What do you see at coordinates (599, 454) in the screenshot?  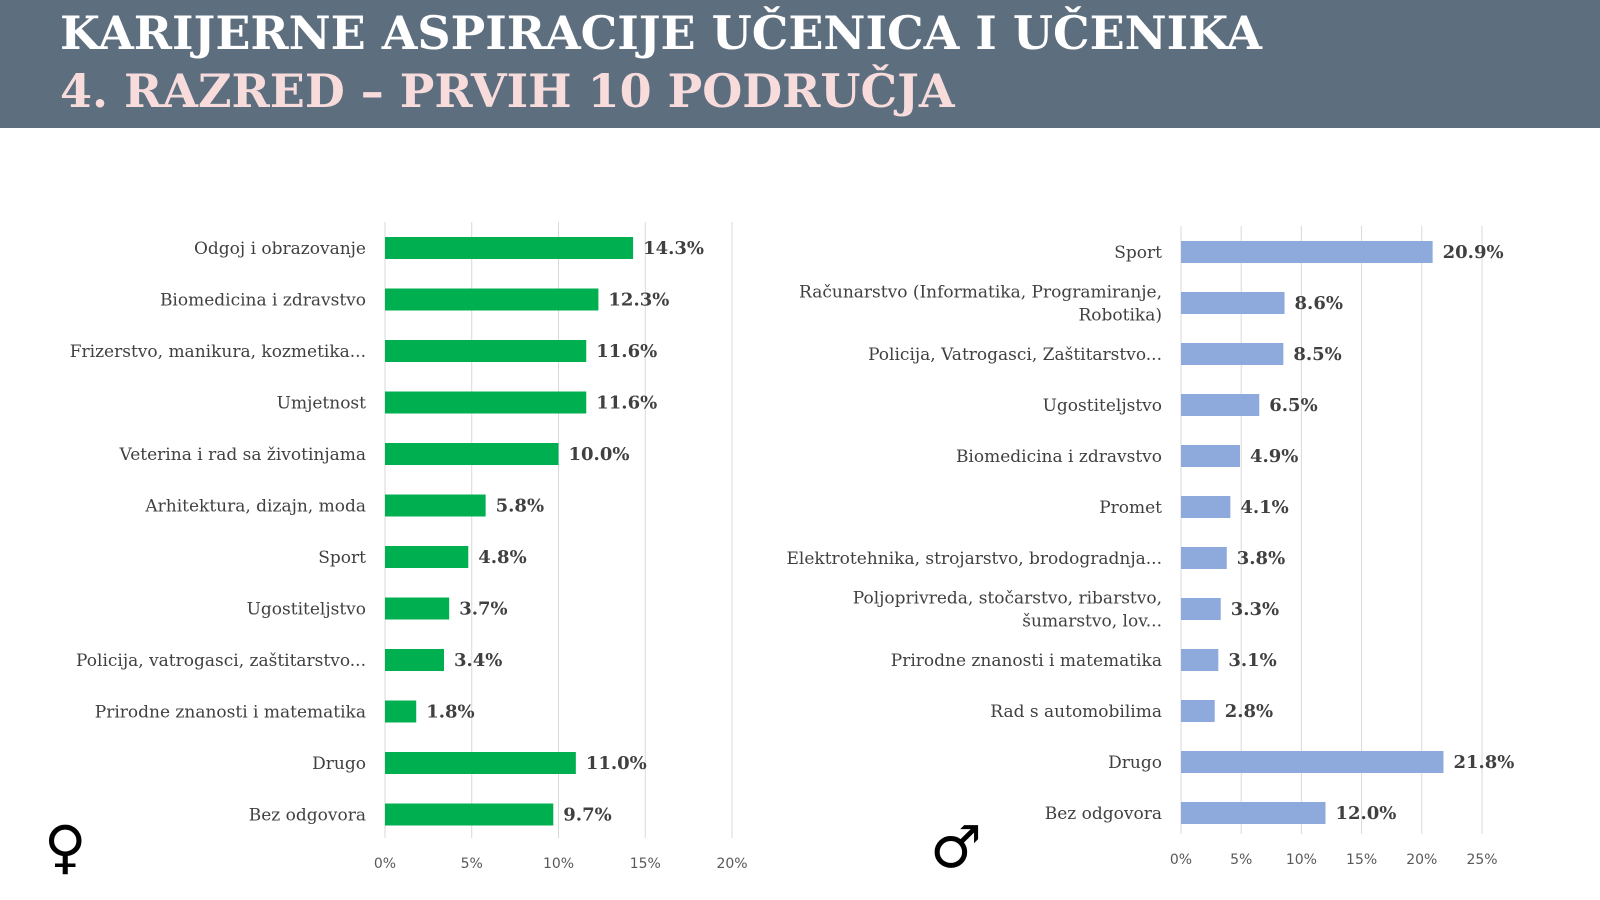 I see `bar-value-label: 10.0%` at bounding box center [599, 454].